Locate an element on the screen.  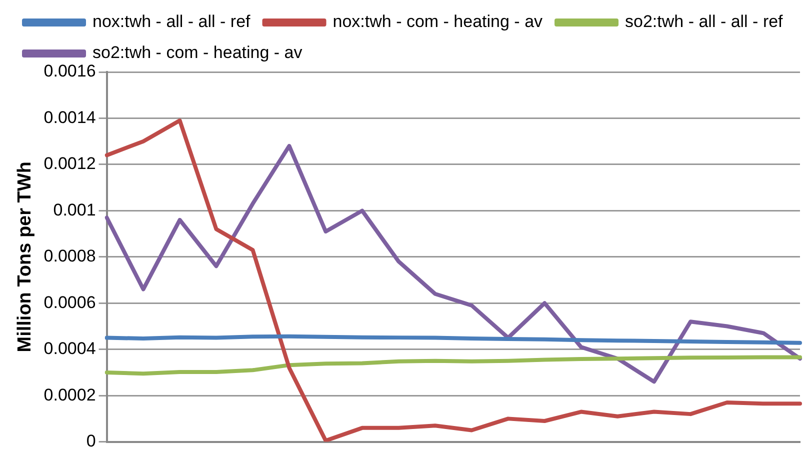
y-tick-label: 0.0012 is located at coordinates (70, 164).